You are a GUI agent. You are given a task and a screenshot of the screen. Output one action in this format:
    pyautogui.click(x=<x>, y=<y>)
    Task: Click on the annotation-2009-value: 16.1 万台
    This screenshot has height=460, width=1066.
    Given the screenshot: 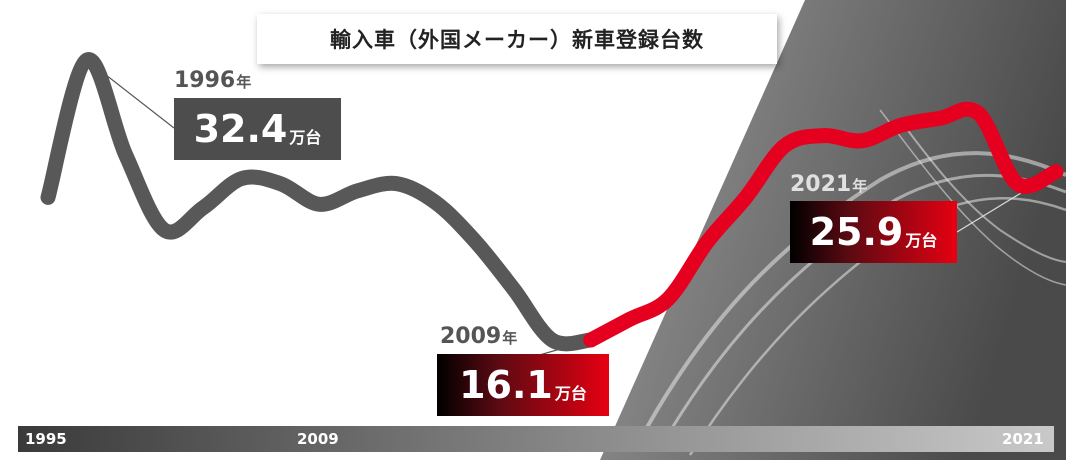 What is the action you would take?
    pyautogui.click(x=523, y=385)
    